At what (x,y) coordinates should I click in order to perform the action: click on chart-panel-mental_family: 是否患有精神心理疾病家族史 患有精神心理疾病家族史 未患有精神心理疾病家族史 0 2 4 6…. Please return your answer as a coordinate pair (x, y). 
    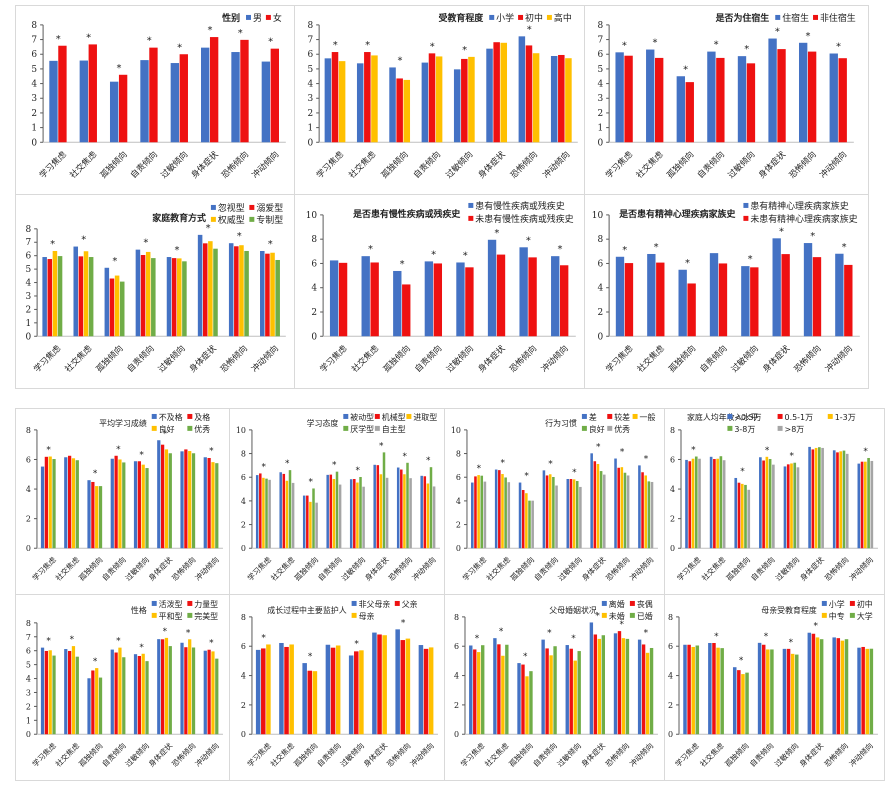
    Looking at the image, I should click on (727, 292).